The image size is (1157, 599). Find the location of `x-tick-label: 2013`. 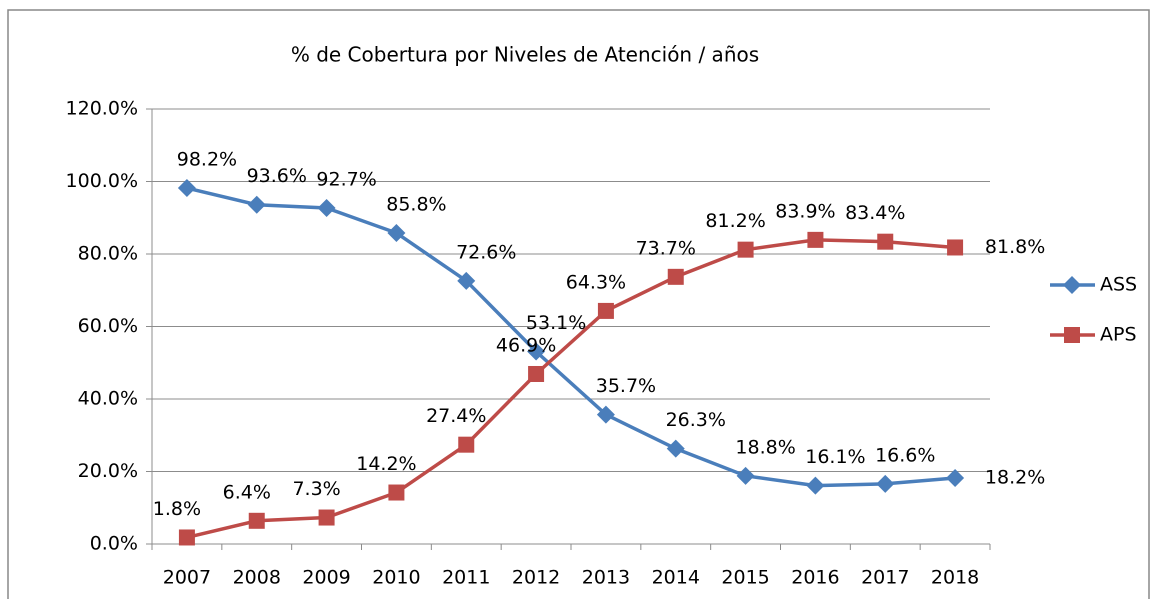

x-tick-label: 2013 is located at coordinates (606, 578).